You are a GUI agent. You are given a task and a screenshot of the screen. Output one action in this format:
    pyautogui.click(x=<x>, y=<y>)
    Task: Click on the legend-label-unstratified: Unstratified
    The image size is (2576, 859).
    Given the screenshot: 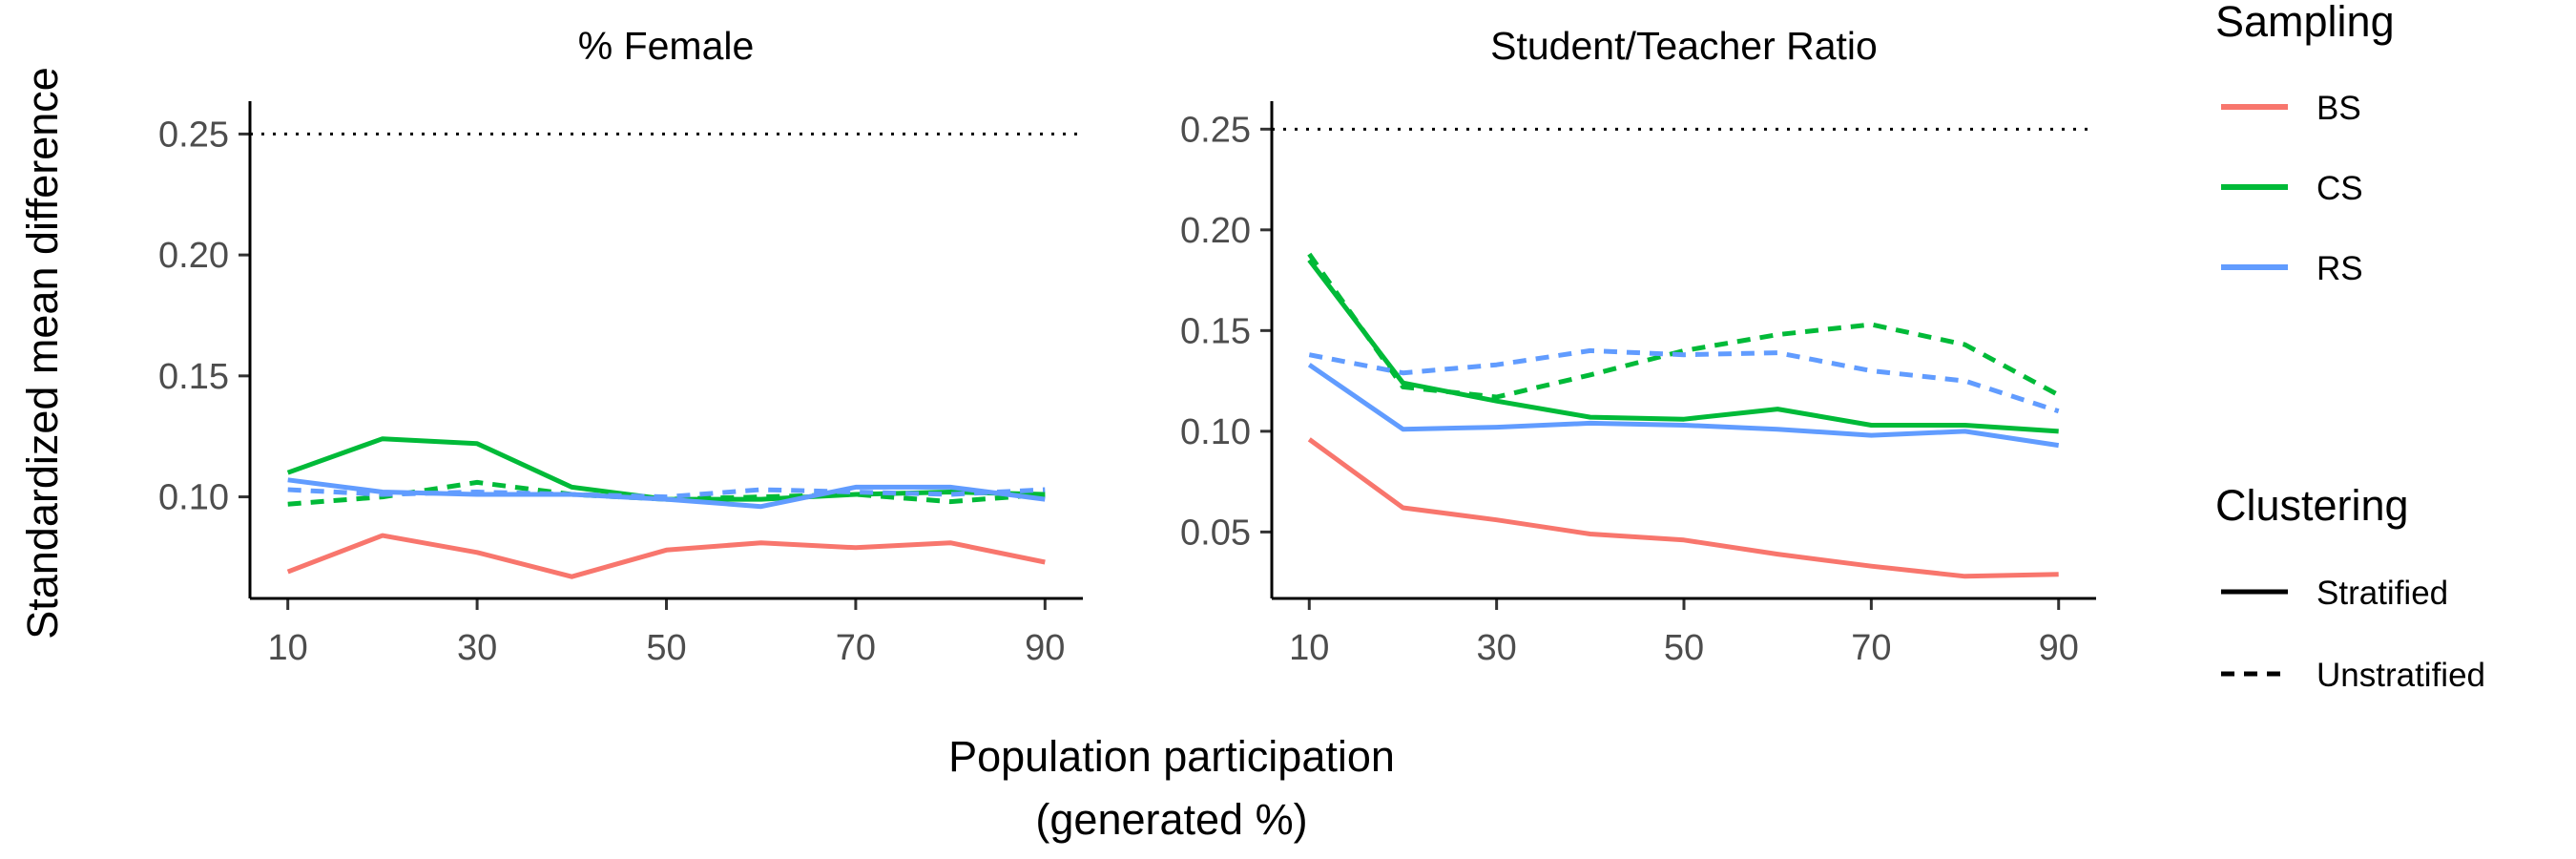 What is the action you would take?
    pyautogui.click(x=2400, y=675)
    